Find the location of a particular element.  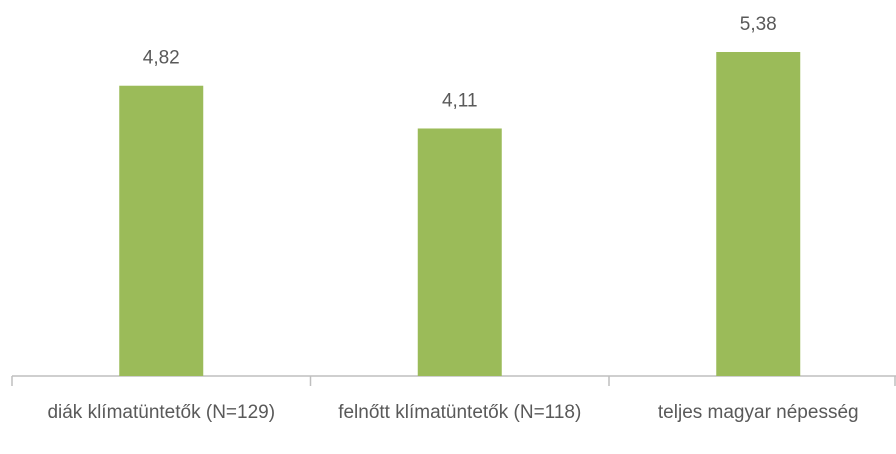

x-tick-label: teljes magyar népesség is located at coordinates (758, 412).